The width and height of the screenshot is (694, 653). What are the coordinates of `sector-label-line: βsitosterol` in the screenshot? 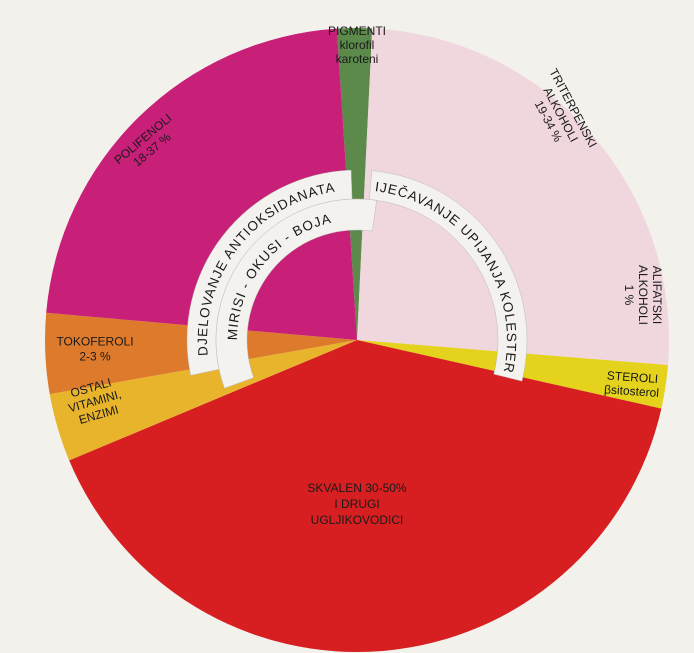 It's located at (632, 391).